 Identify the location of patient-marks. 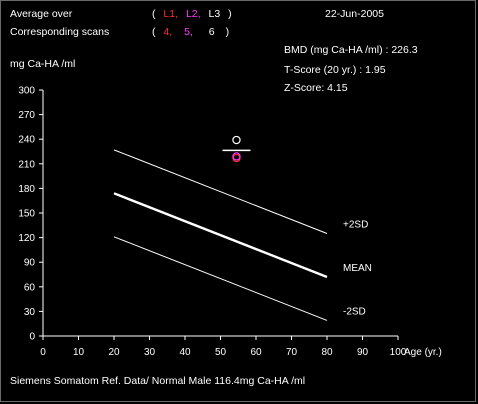
(236, 149).